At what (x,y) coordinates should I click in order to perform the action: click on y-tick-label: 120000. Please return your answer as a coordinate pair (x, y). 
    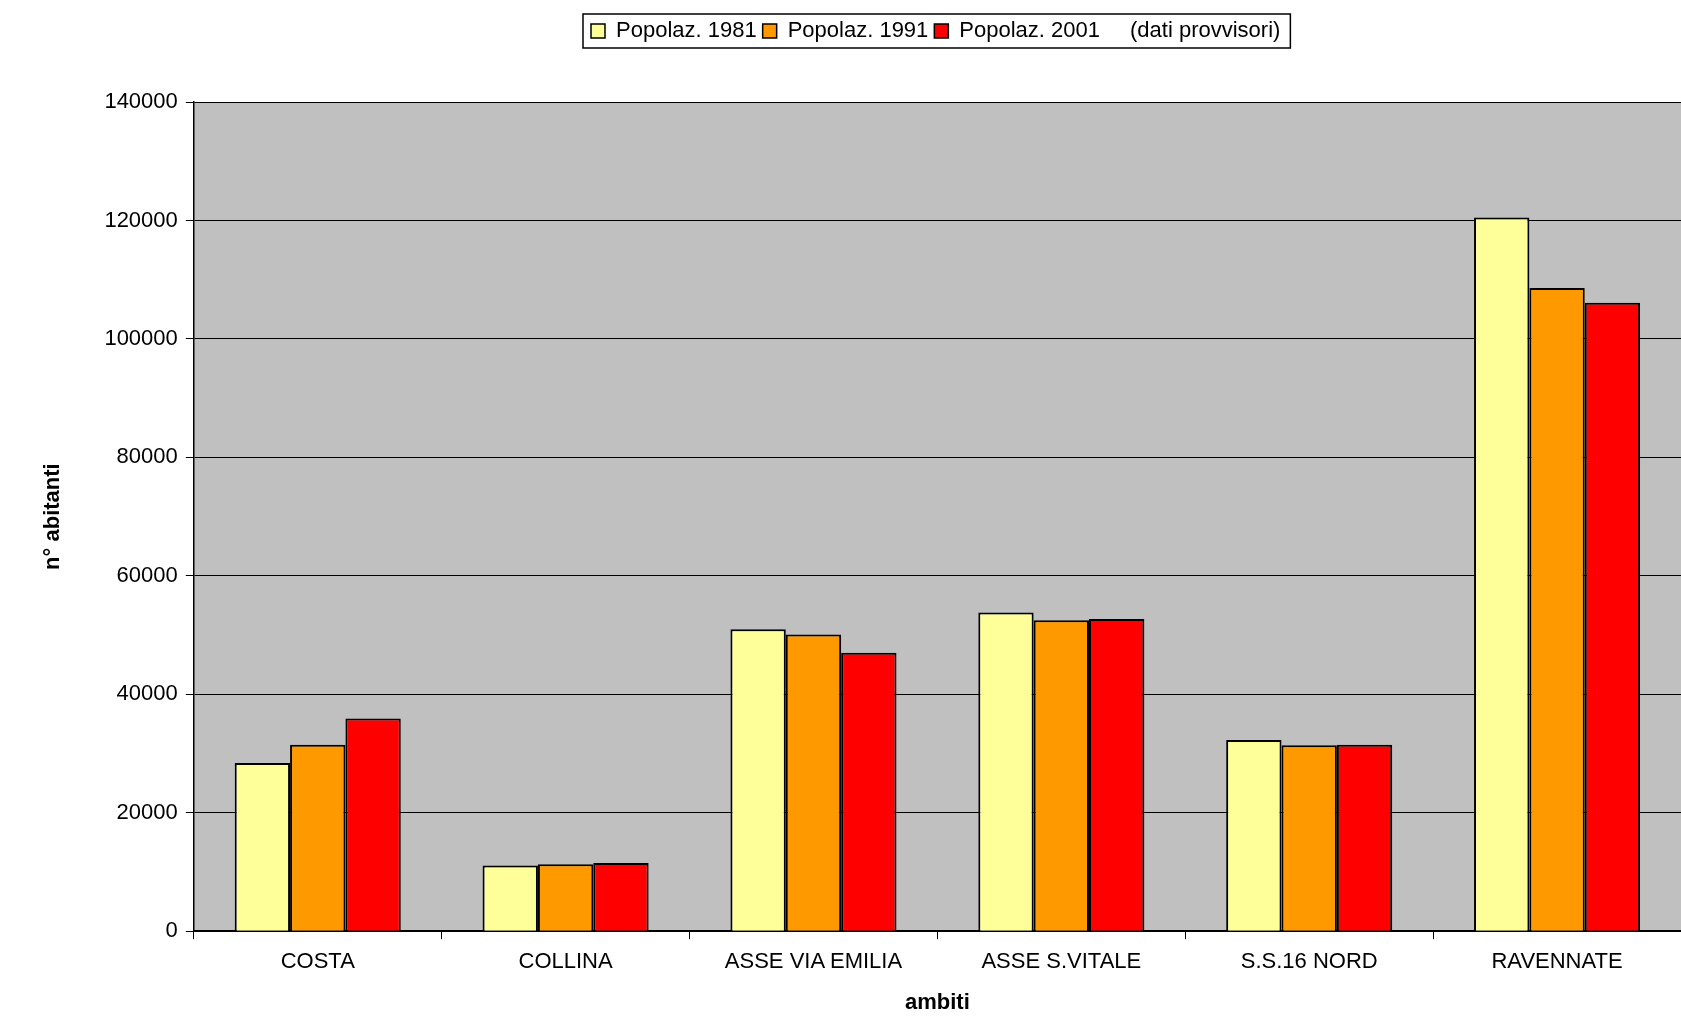
    Looking at the image, I should click on (141, 219).